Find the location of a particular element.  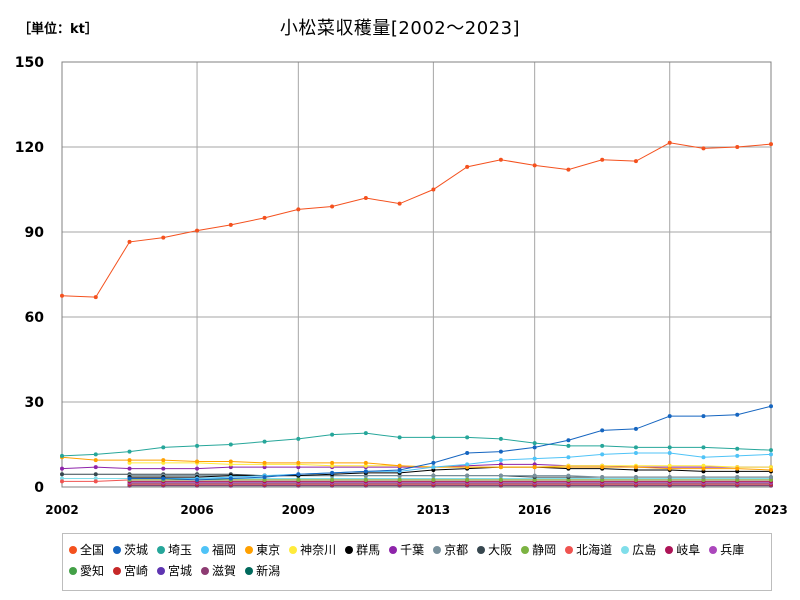

legend-label: 千葉 is located at coordinates (412, 550).